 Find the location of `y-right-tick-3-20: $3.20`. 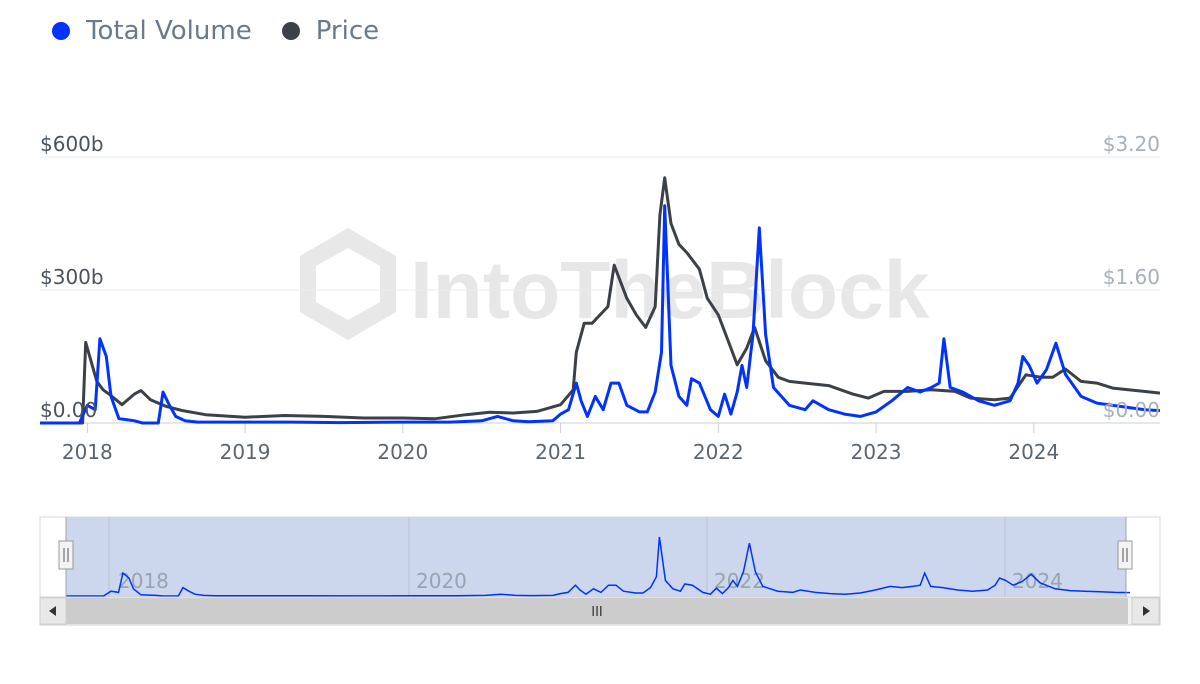

y-right-tick-3-20: $3.20 is located at coordinates (1131, 144).